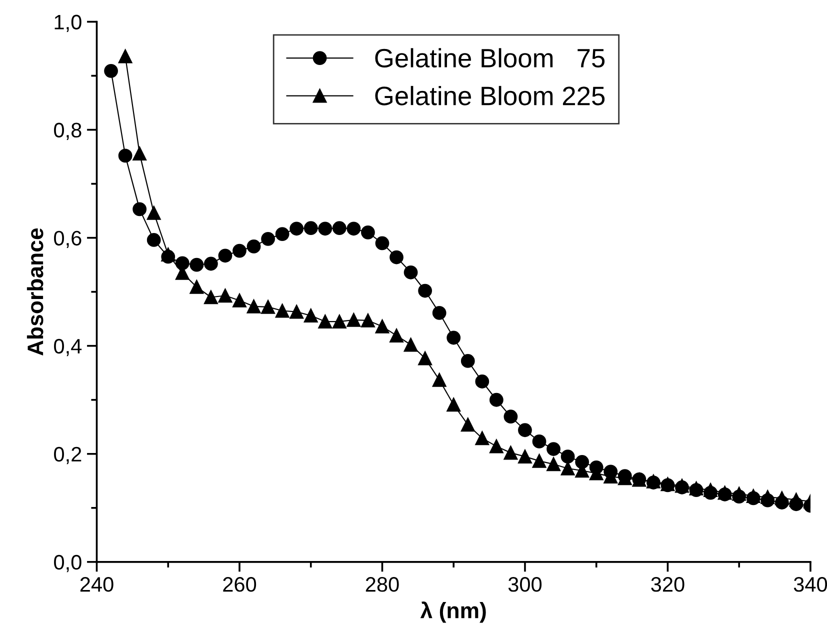 The width and height of the screenshot is (827, 640). Describe the element at coordinates (525, 584) in the screenshot. I see `x-tick-label: 300` at that location.